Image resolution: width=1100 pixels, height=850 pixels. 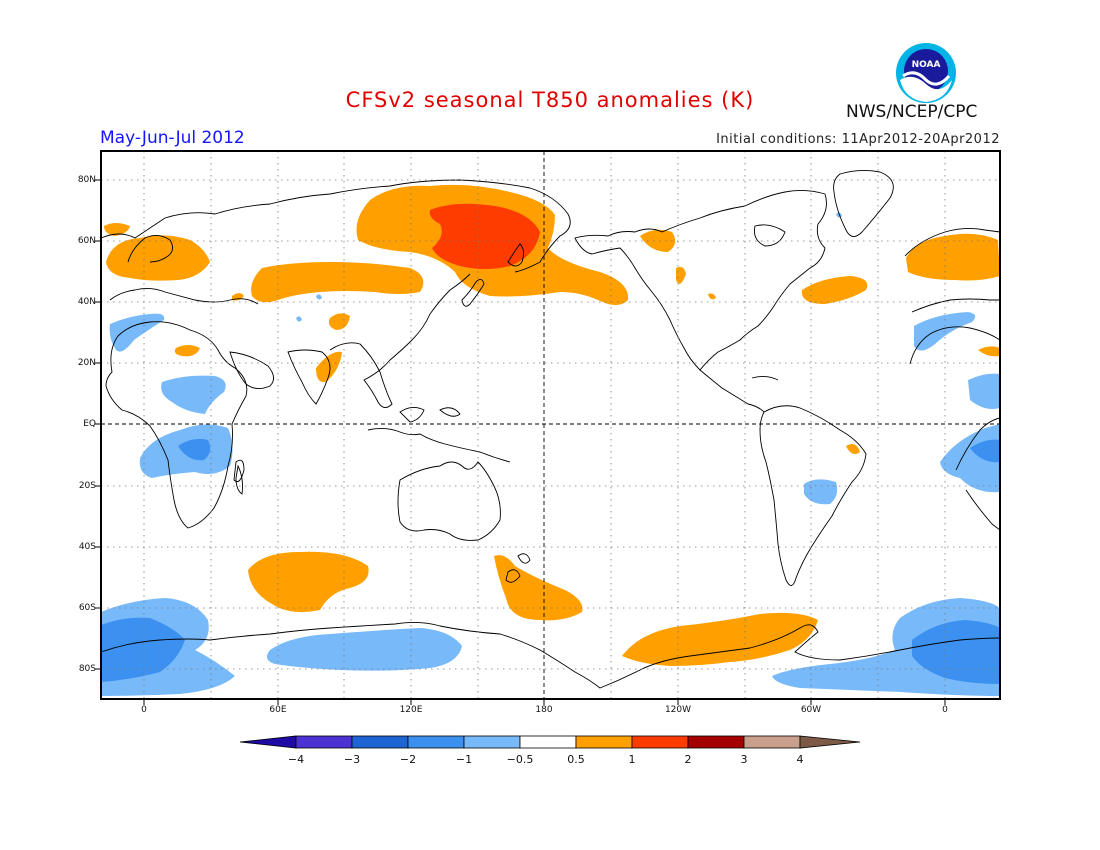 What do you see at coordinates (172, 138) in the screenshot?
I see `season-label: May-Jun-Jul 2012` at bounding box center [172, 138].